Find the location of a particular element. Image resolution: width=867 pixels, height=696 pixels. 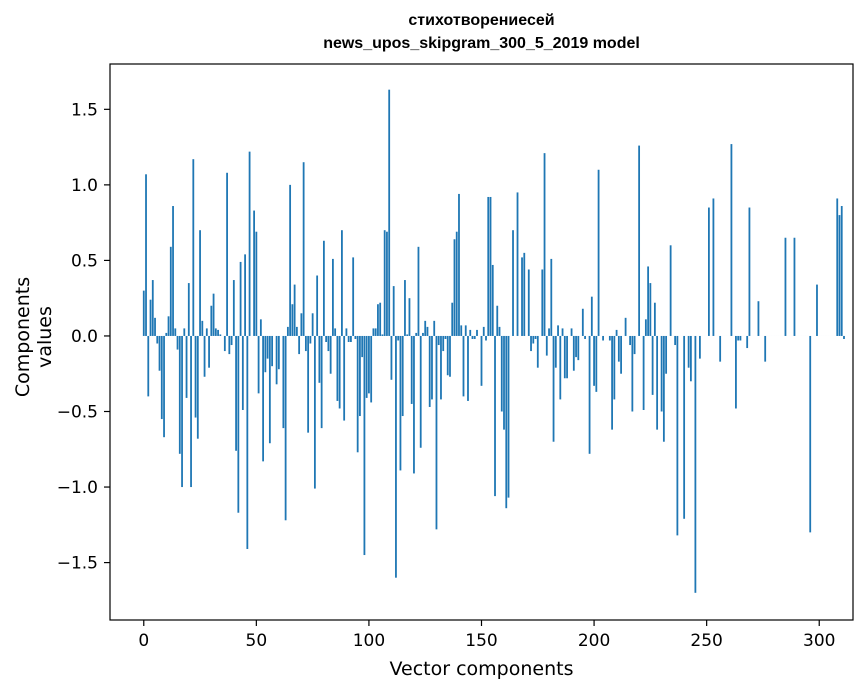

y-axis-label: Components values is located at coordinates (34, 337).